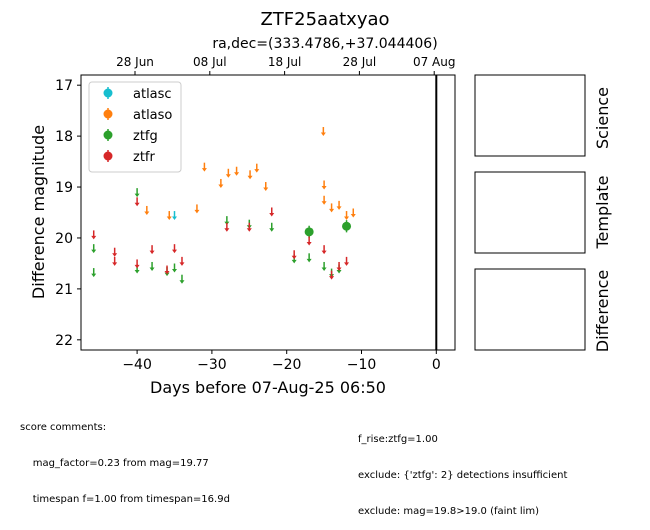 This screenshot has height=530, width=650. I want to click on side-panels: Science Template Difference, so click(543, 213).